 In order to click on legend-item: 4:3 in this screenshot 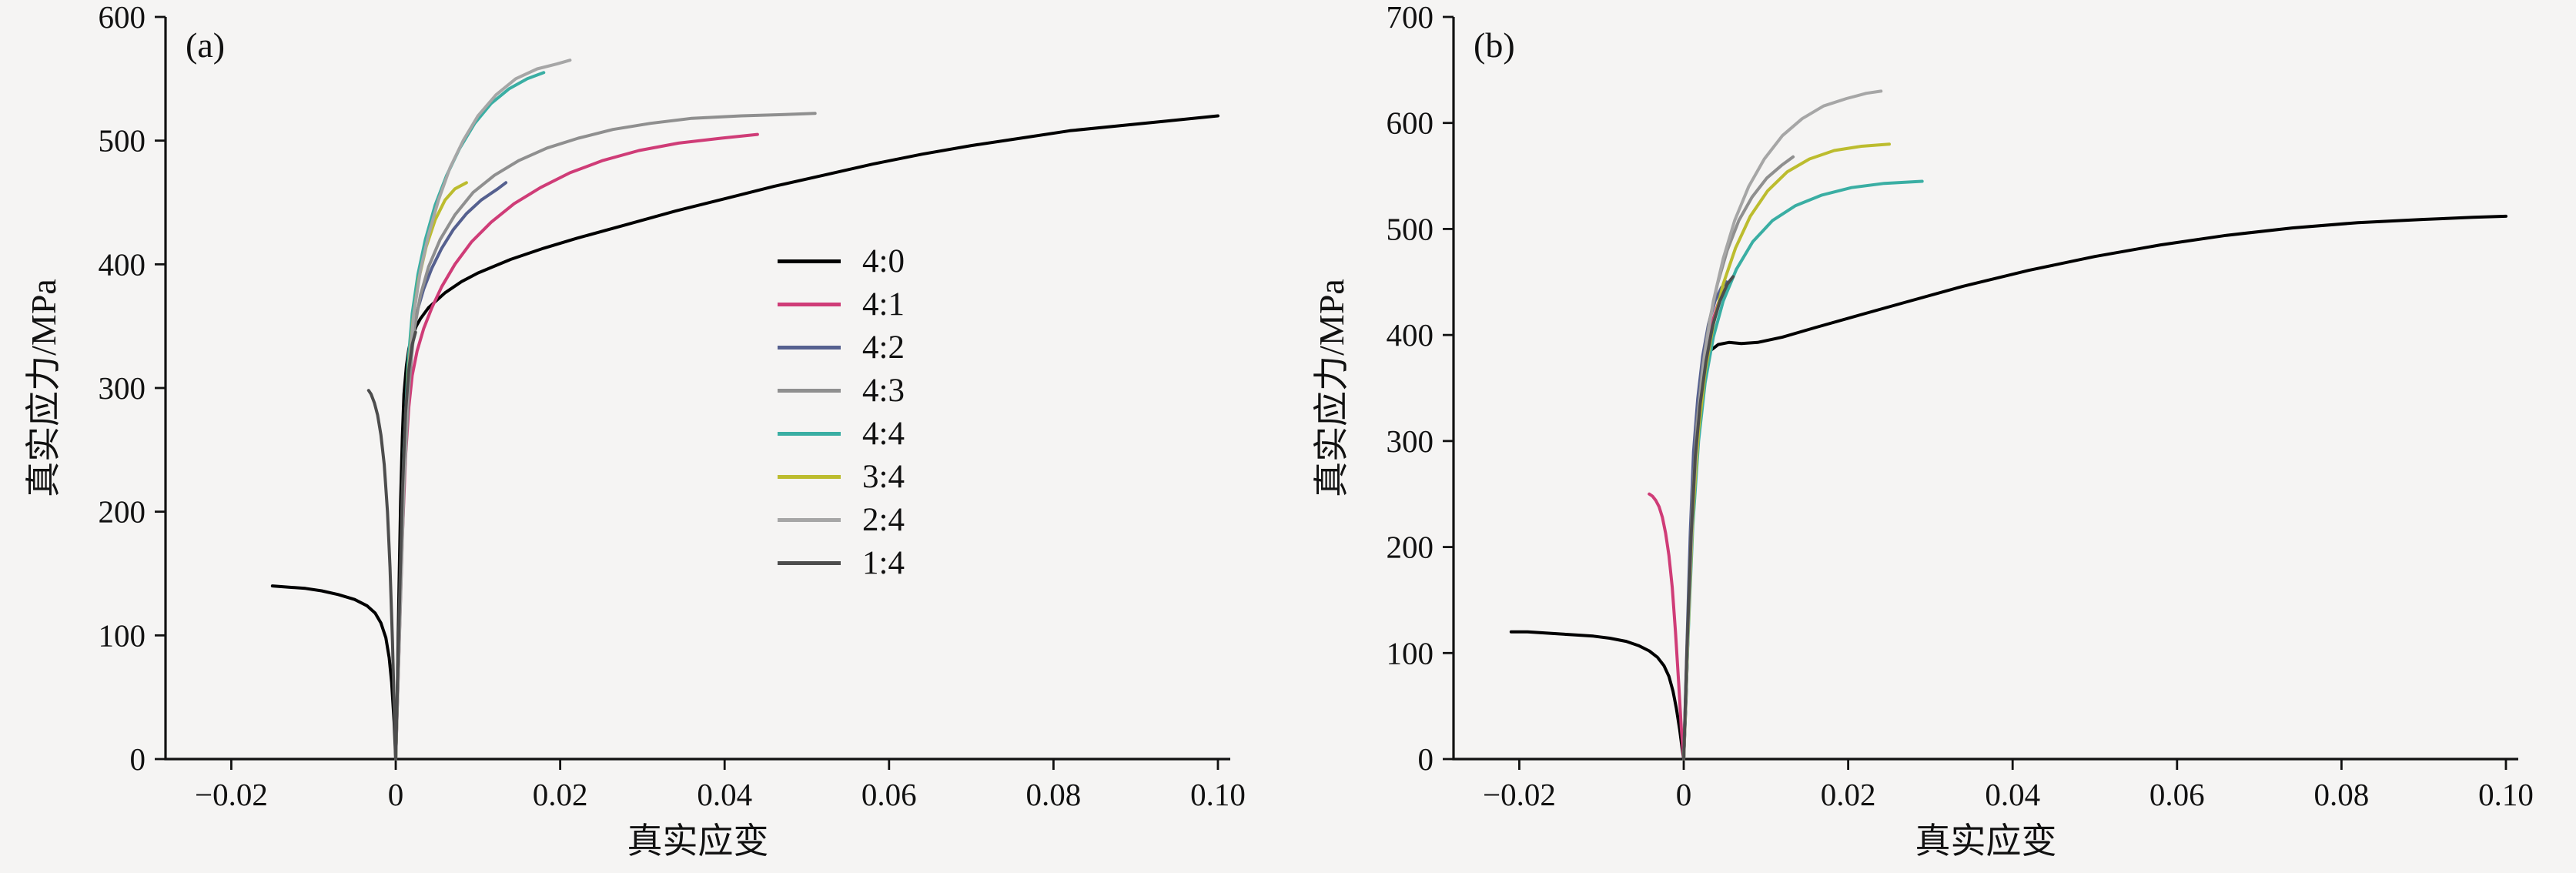, I will do `click(841, 391)`.